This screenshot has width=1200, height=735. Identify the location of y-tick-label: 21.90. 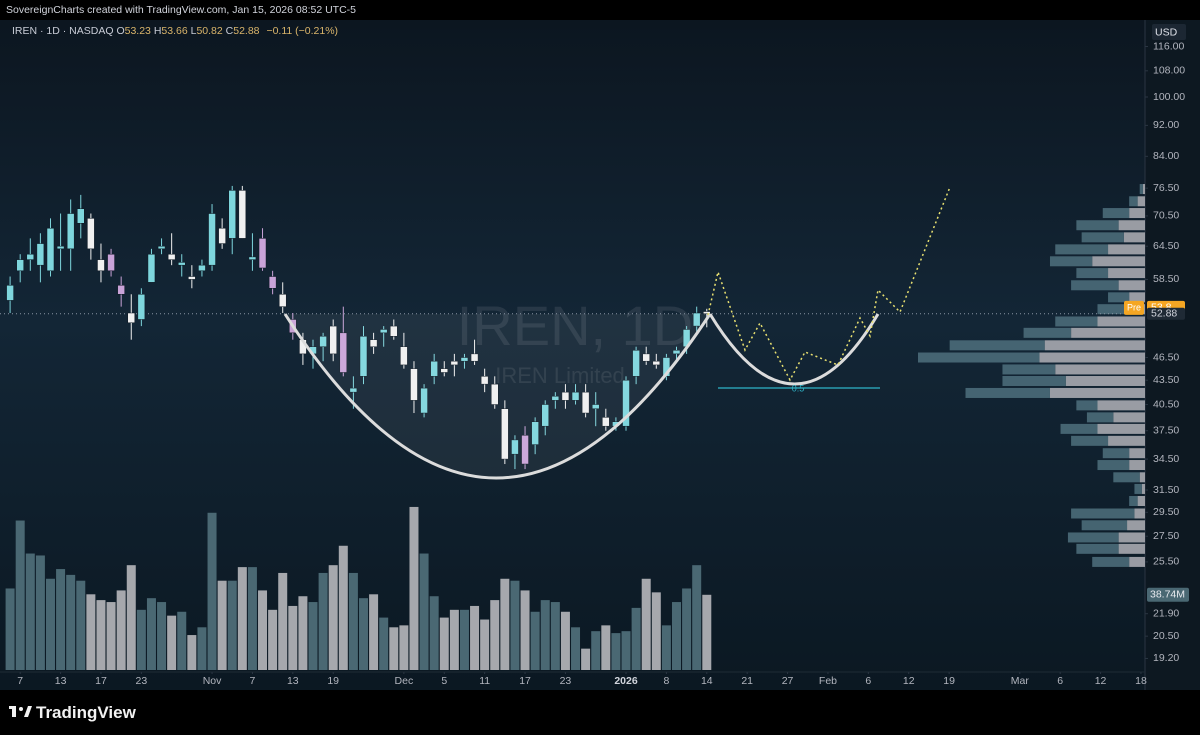
(1166, 613).